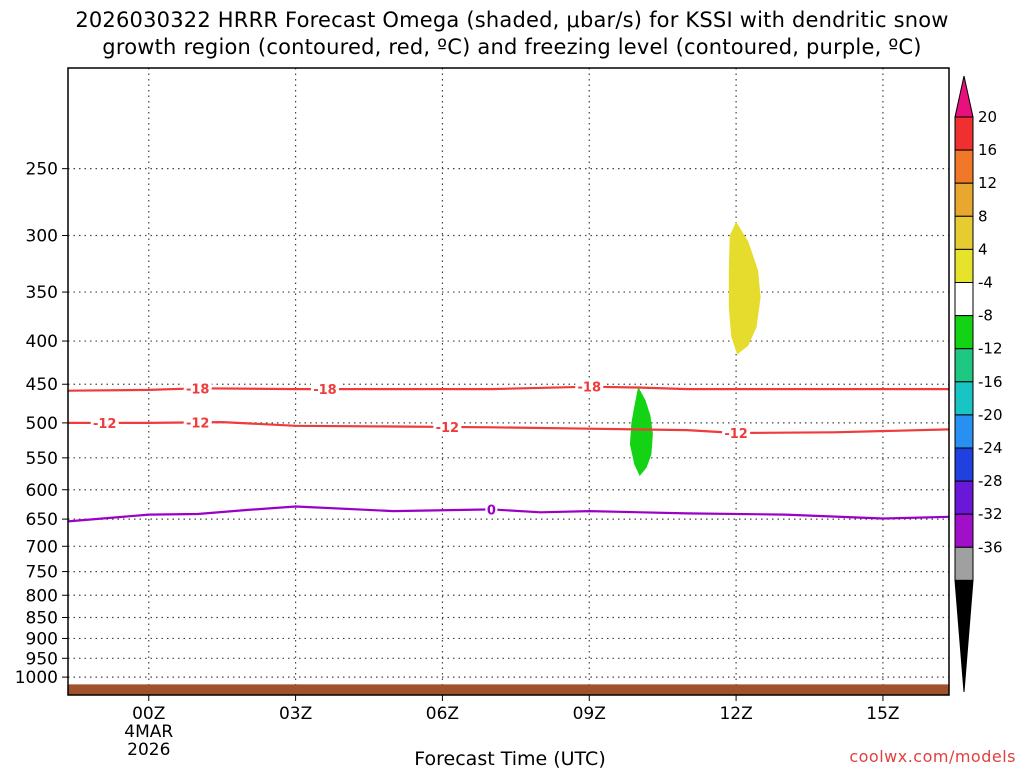  Describe the element at coordinates (42, 342) in the screenshot. I see `y-tick-label: 400` at that location.